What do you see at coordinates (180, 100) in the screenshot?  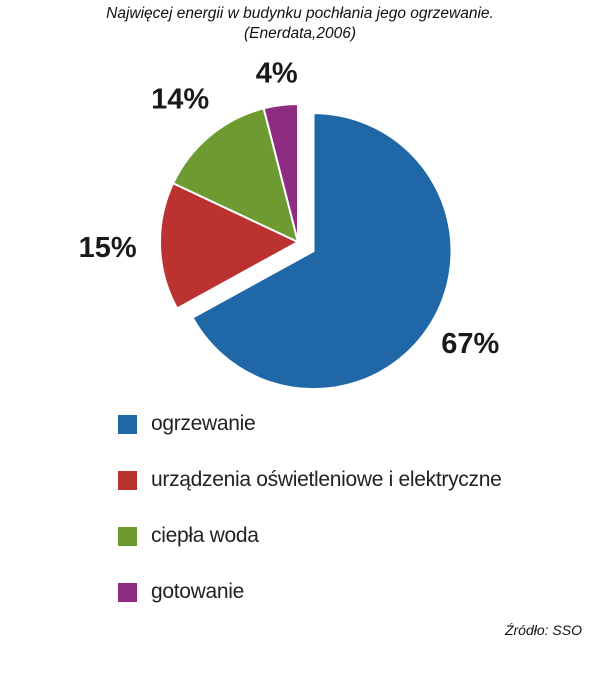 I see `pie-data-label-3: 14%` at bounding box center [180, 100].